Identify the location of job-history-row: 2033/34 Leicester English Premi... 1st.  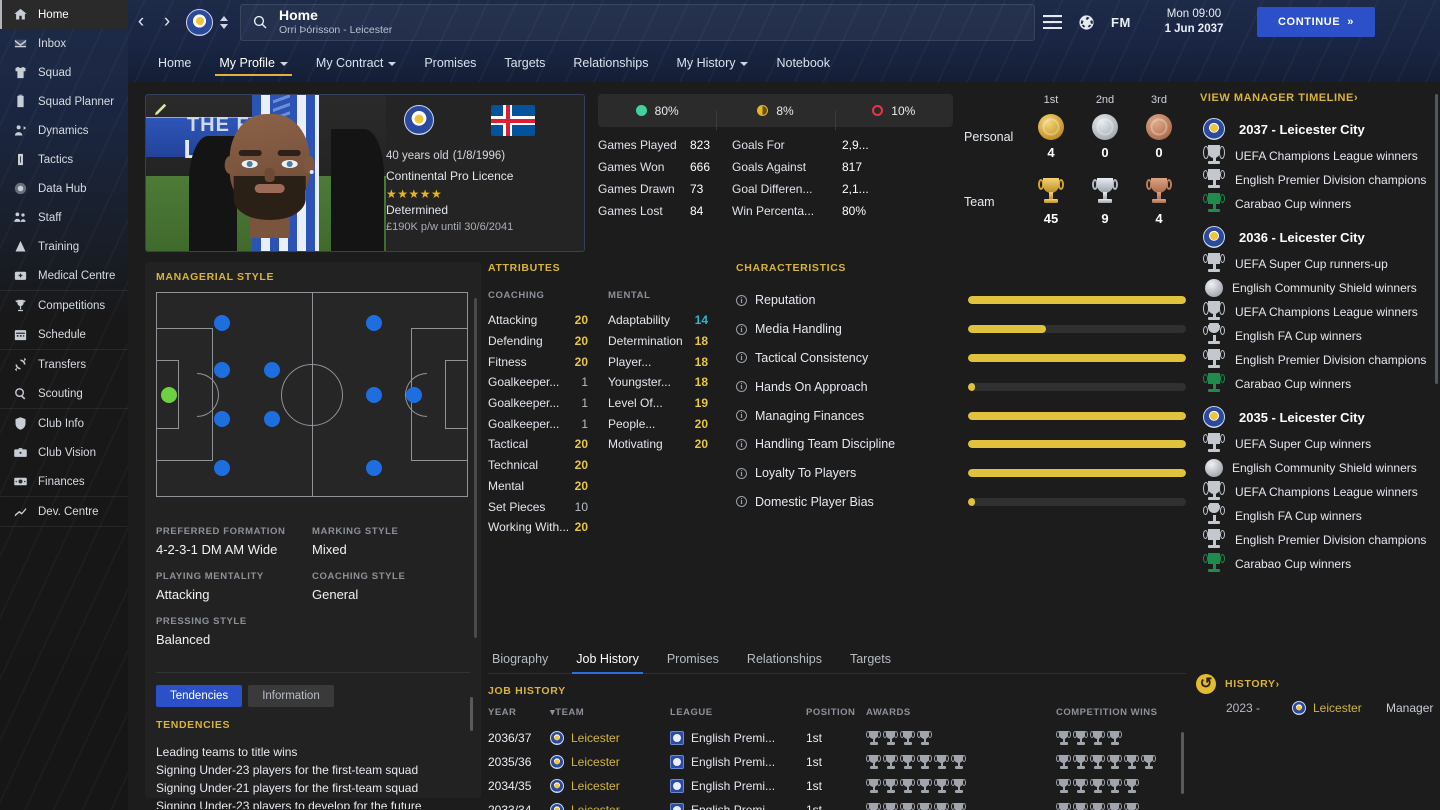
(837, 804).